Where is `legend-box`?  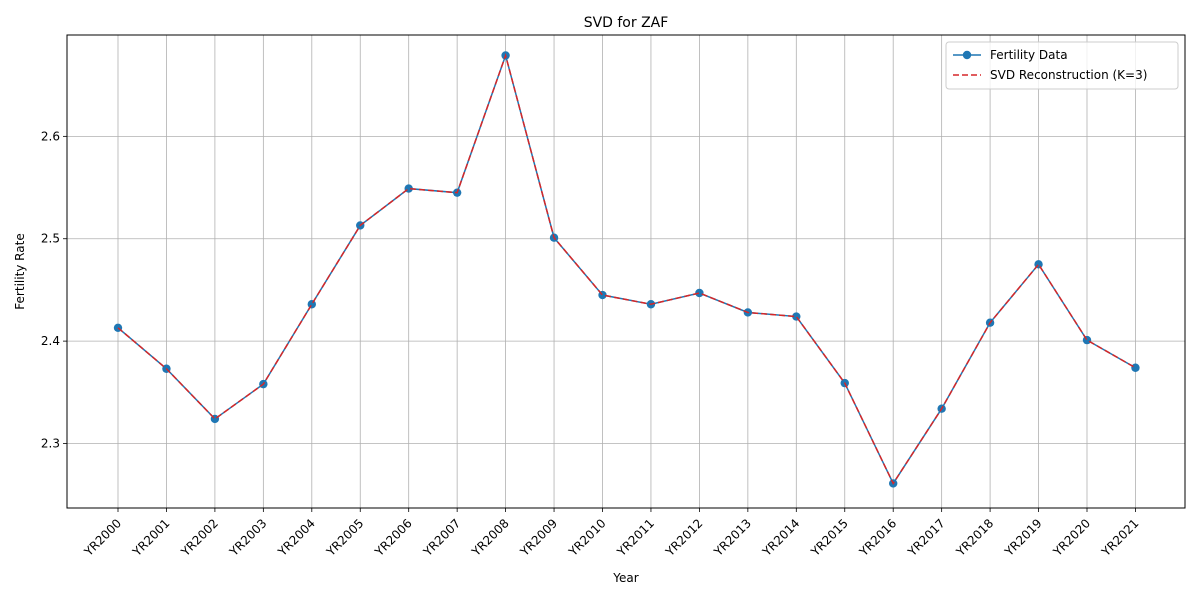 legend-box is located at coordinates (1062, 65).